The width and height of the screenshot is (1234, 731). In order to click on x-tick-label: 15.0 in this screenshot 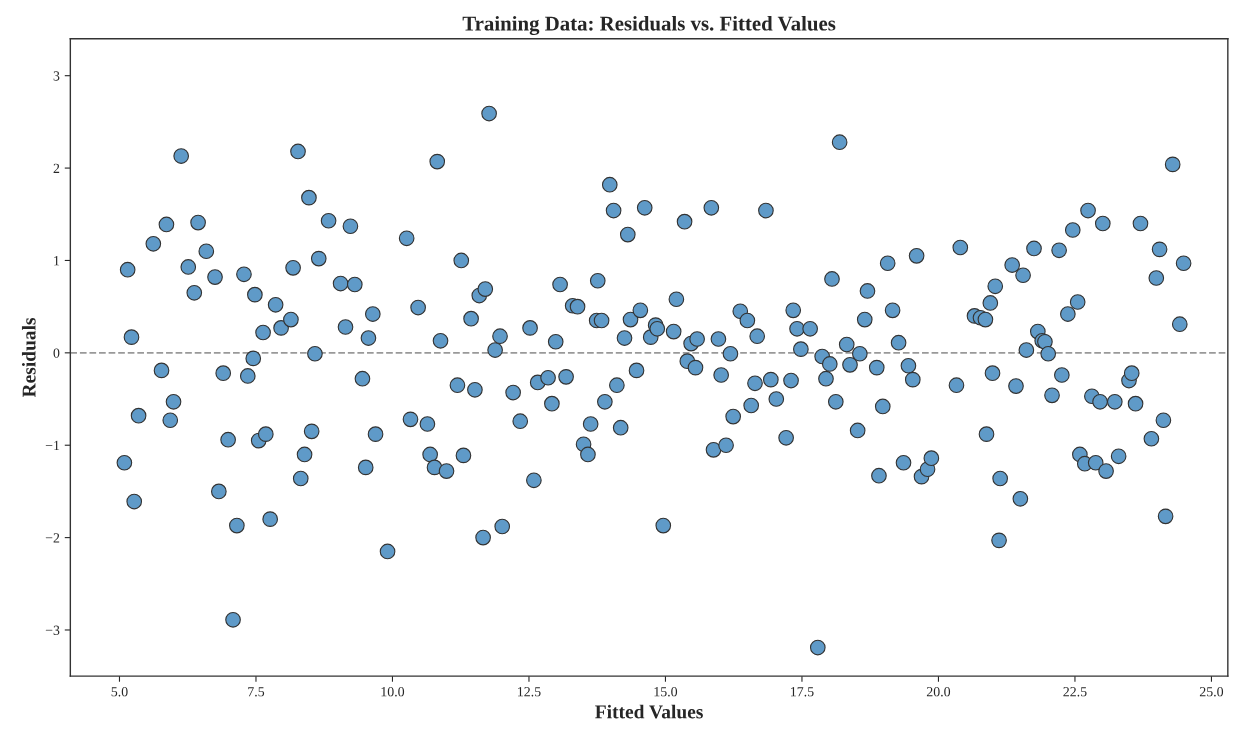, I will do `click(666, 691)`.